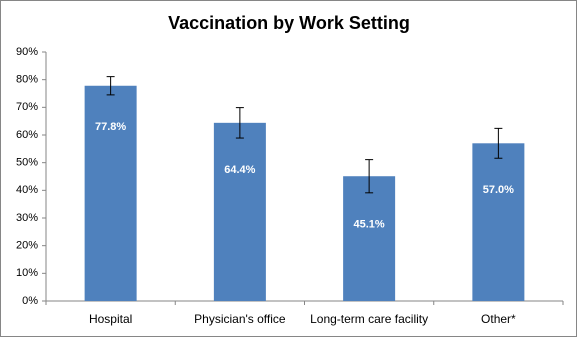  I want to click on x-tick-label: Physician's office, so click(240, 319).